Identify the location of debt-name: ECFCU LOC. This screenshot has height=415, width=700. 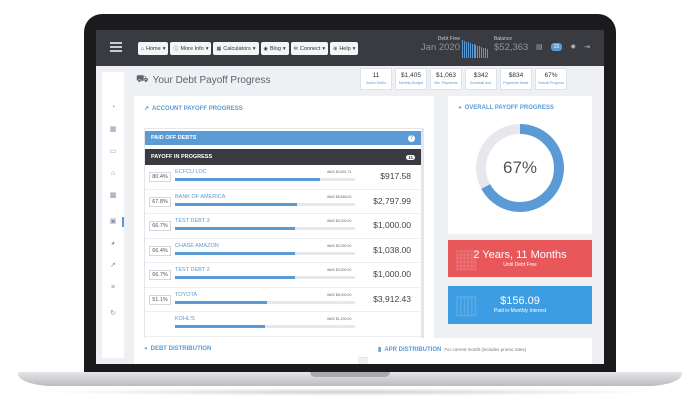
(191, 172).